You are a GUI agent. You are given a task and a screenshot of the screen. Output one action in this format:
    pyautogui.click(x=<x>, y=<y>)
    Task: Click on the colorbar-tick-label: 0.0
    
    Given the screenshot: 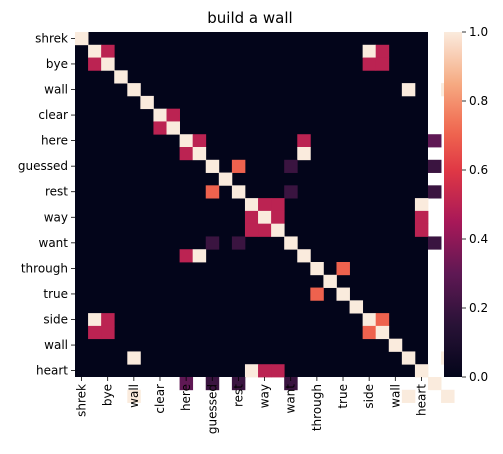 What is the action you would take?
    pyautogui.click(x=478, y=377)
    